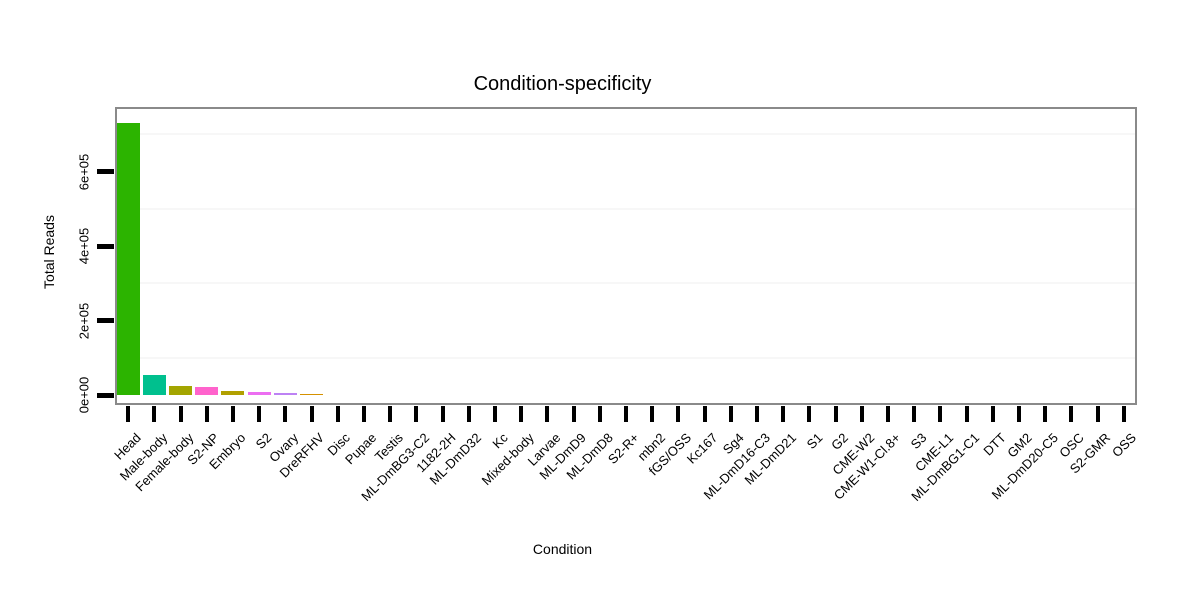  What do you see at coordinates (84, 320) in the screenshot?
I see `y-tick-label: 2e+05` at bounding box center [84, 320].